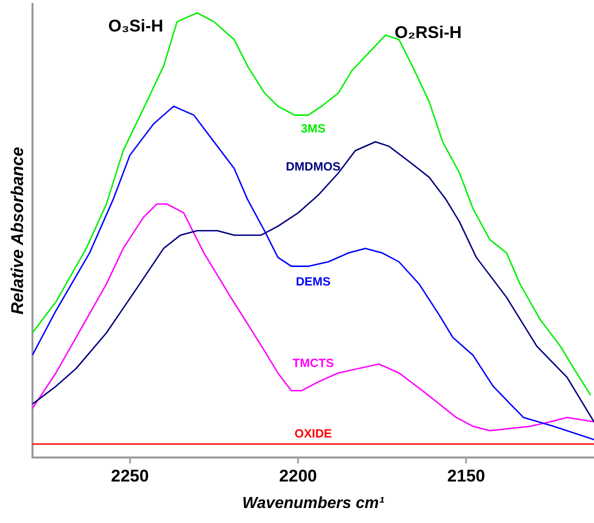 This screenshot has height=523, width=594. Describe the element at coordinates (313, 363) in the screenshot. I see `series-label: TMCTS` at that location.